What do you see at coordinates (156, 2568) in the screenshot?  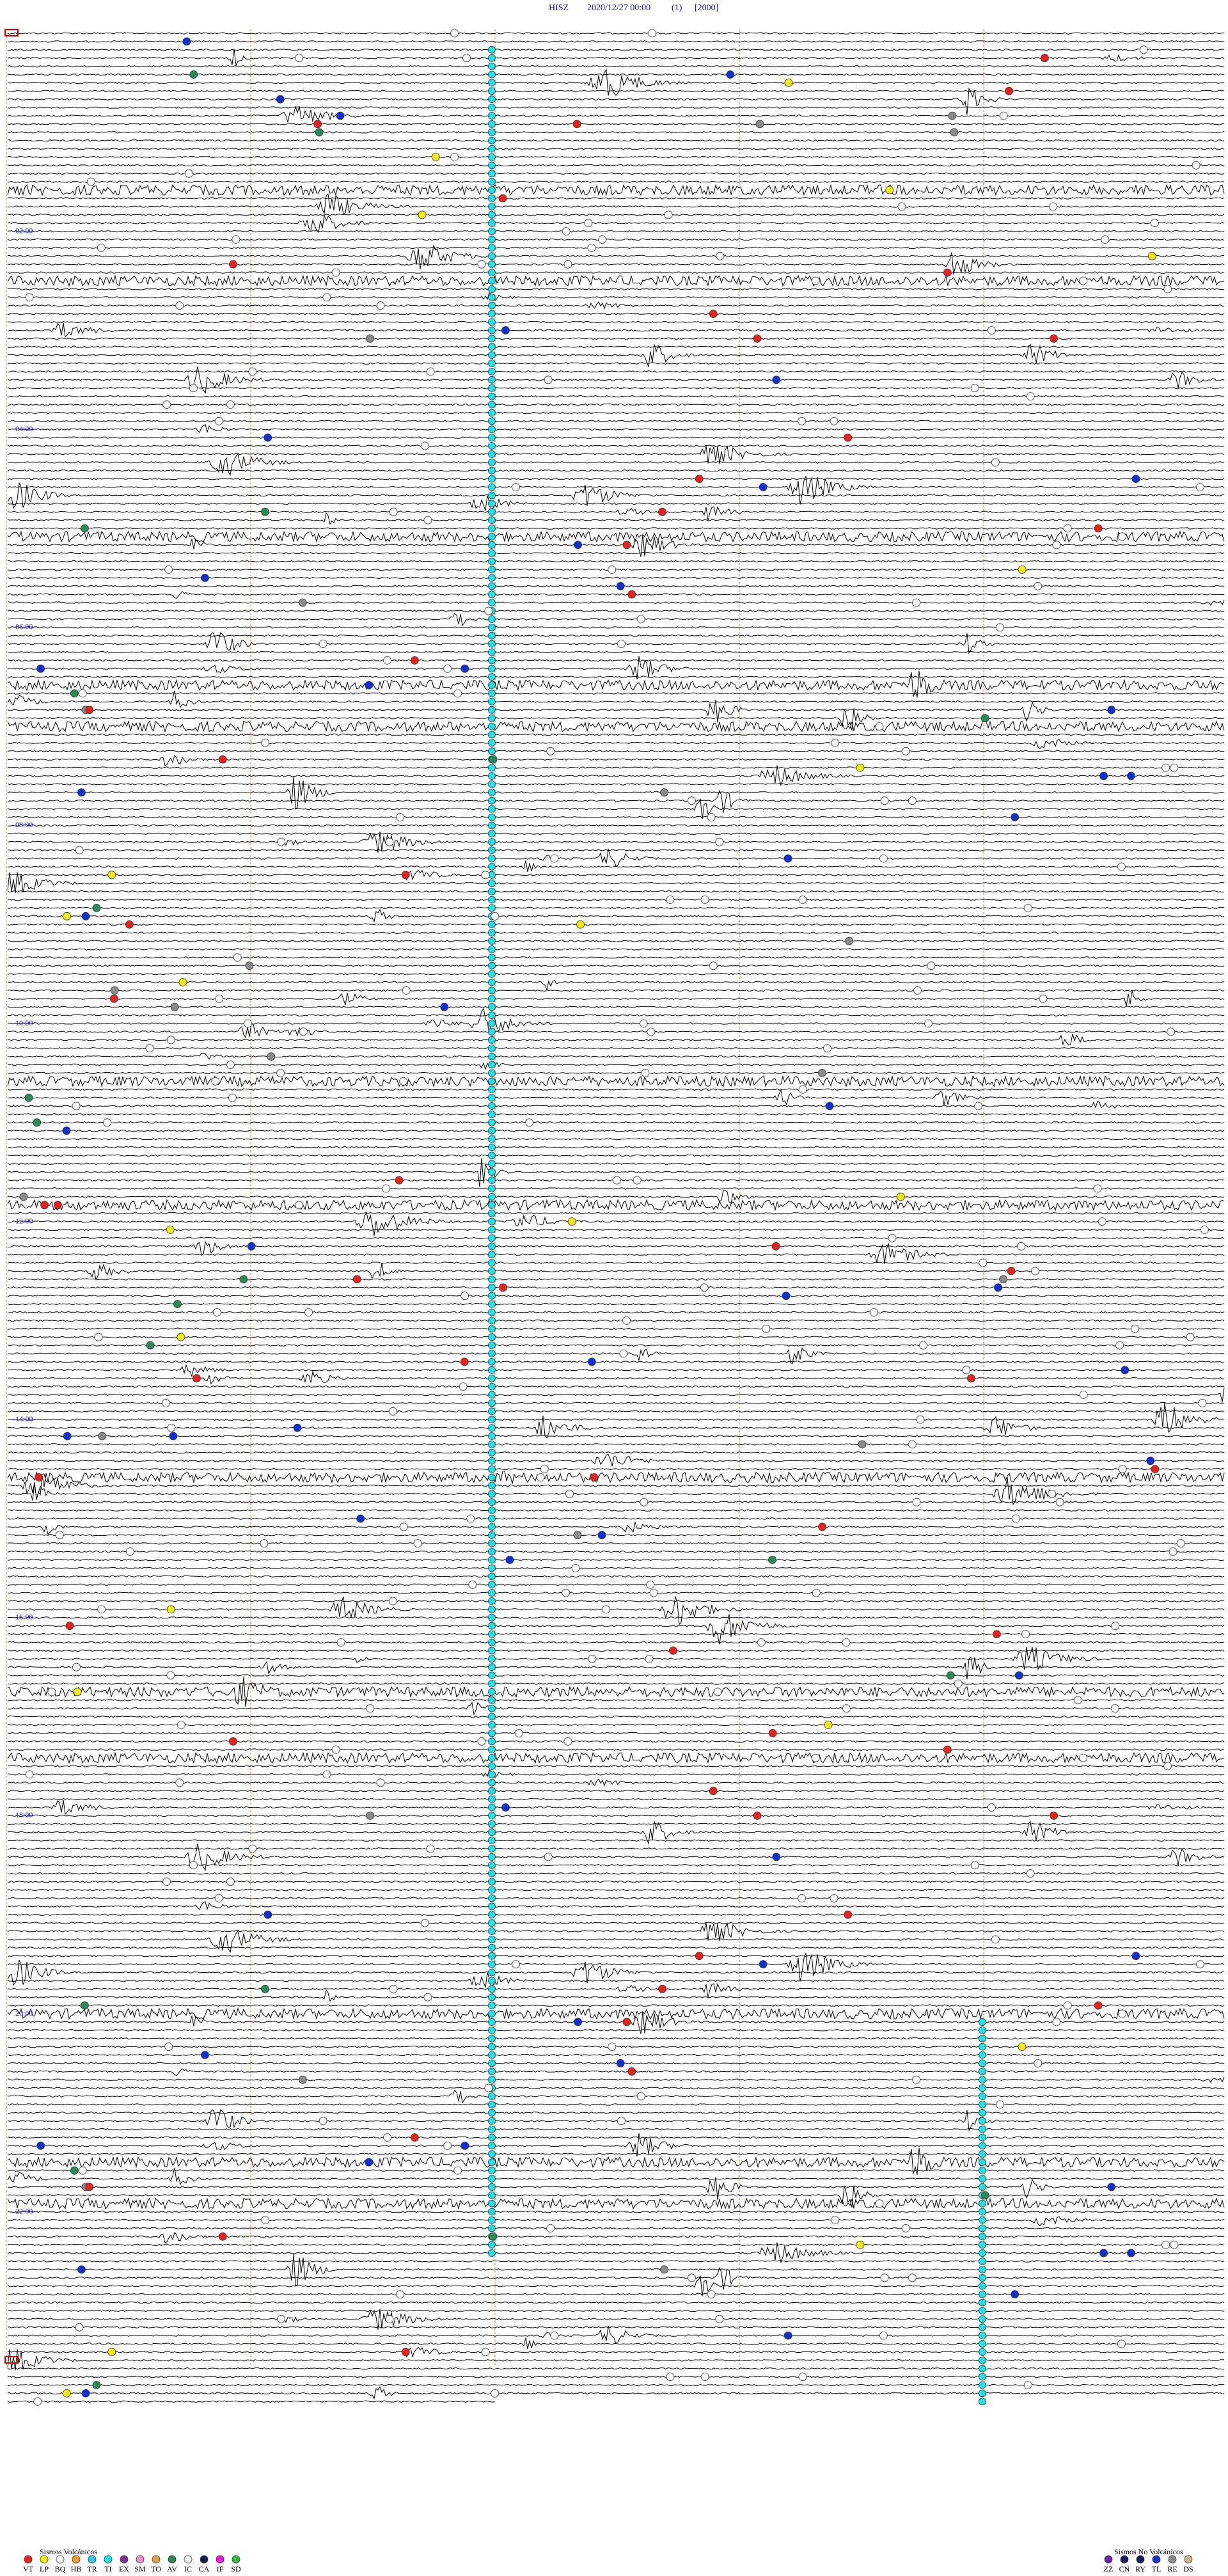 I see `legend-label: TO` at bounding box center [156, 2568].